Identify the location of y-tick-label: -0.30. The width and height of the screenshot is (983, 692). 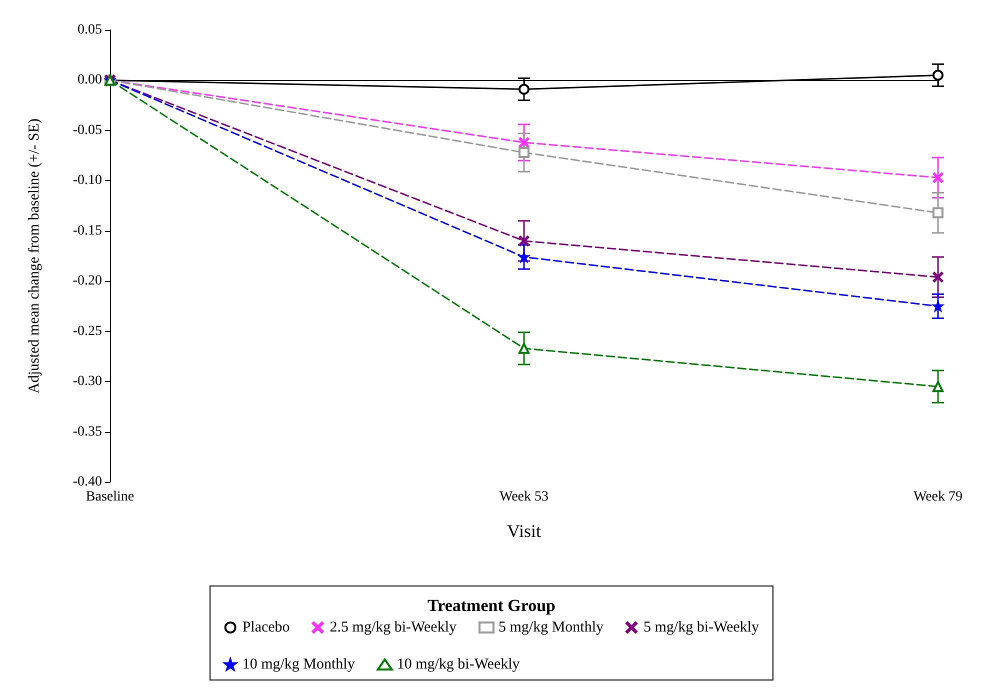
(87, 382).